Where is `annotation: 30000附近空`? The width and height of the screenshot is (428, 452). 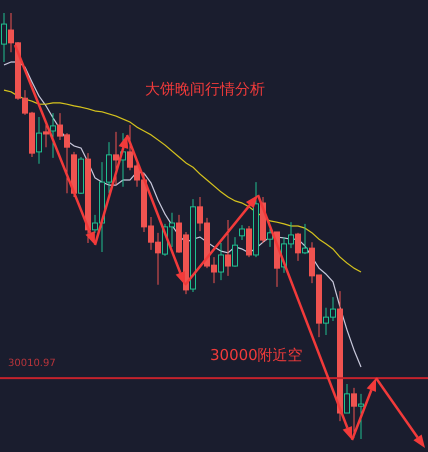 annotation: 30000附近空 is located at coordinates (256, 355).